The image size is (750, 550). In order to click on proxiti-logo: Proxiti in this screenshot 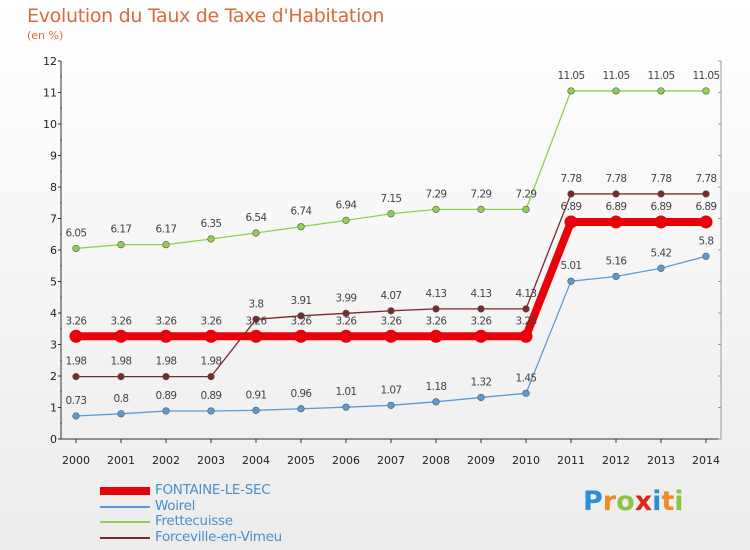, I will do `click(633, 501)`.